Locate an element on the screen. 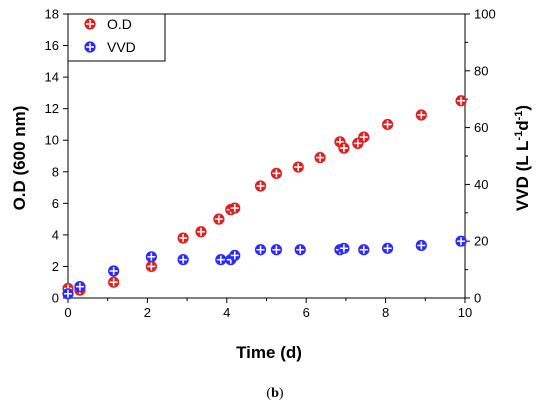  left-y-tick-label: 0 is located at coordinates (55, 298).